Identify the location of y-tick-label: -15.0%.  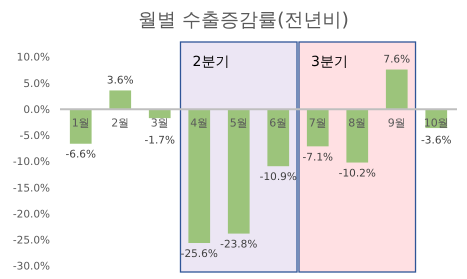
(31, 188).